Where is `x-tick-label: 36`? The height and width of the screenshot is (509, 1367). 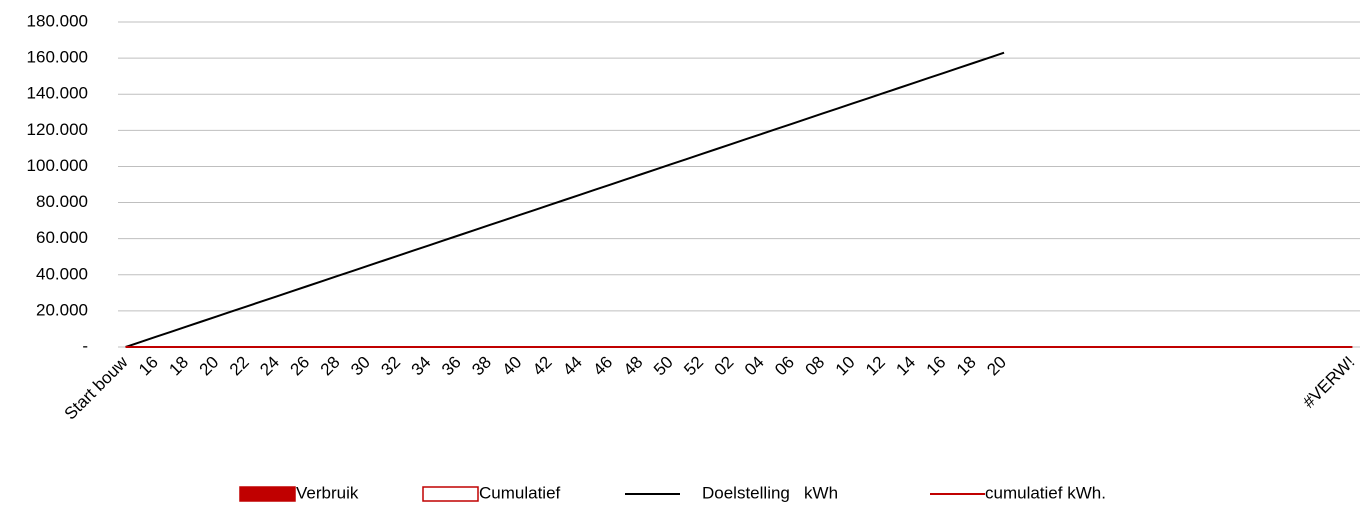
x-tick-label: 36 is located at coordinates (451, 366).